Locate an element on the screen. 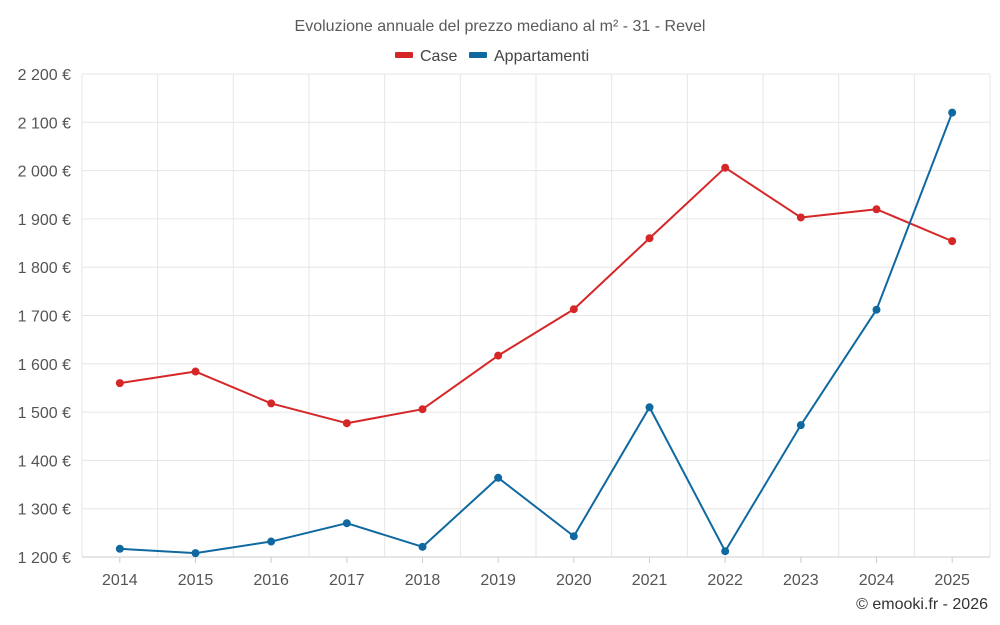  y-tick-label: 1 600 € is located at coordinates (44, 365).